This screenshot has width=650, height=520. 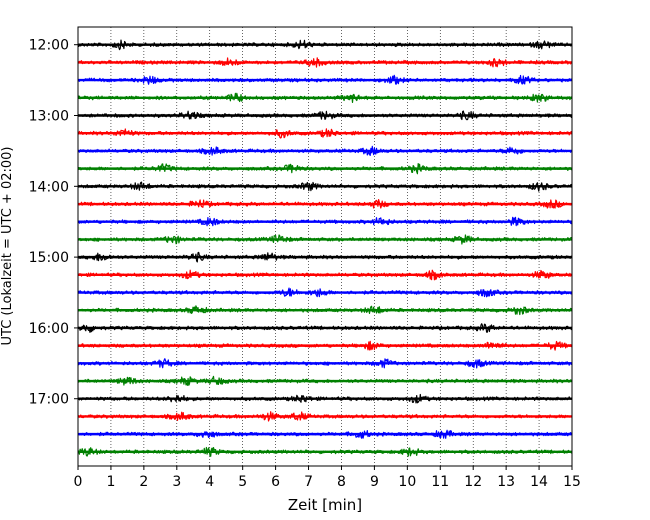 What do you see at coordinates (49, 329) in the screenshot?
I see `y-tick-label: 16:00` at bounding box center [49, 329].